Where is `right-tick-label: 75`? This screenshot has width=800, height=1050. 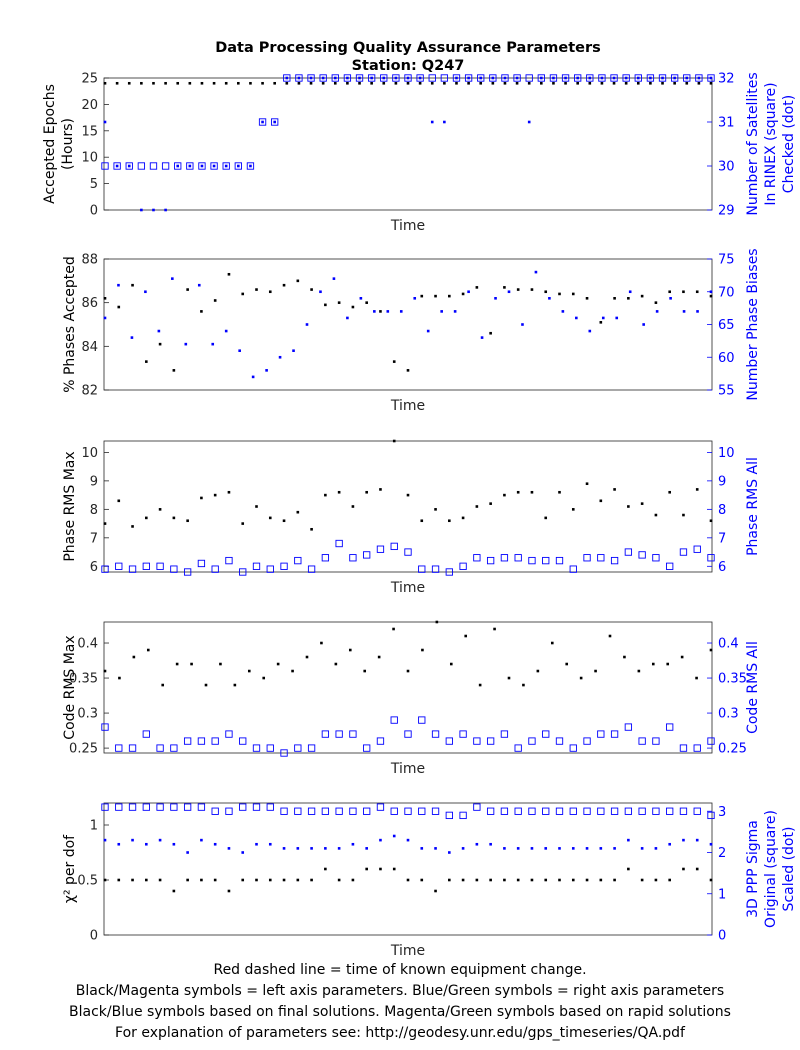 right-tick-label: 75 is located at coordinates (726, 260).